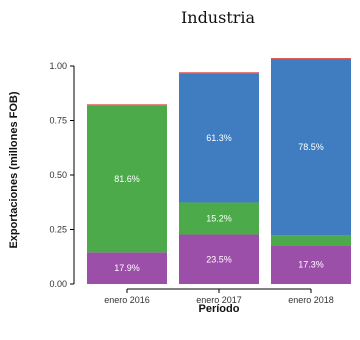  Describe the element at coordinates (14, 169) in the screenshot. I see `y-axis-title: Exportaciones (millones FOB)` at that location.